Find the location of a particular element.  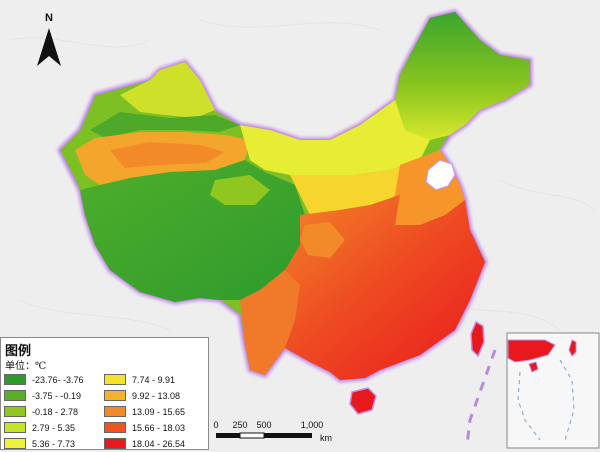

legend-item: 9.92 - 13.08 is located at coordinates (144, 395).